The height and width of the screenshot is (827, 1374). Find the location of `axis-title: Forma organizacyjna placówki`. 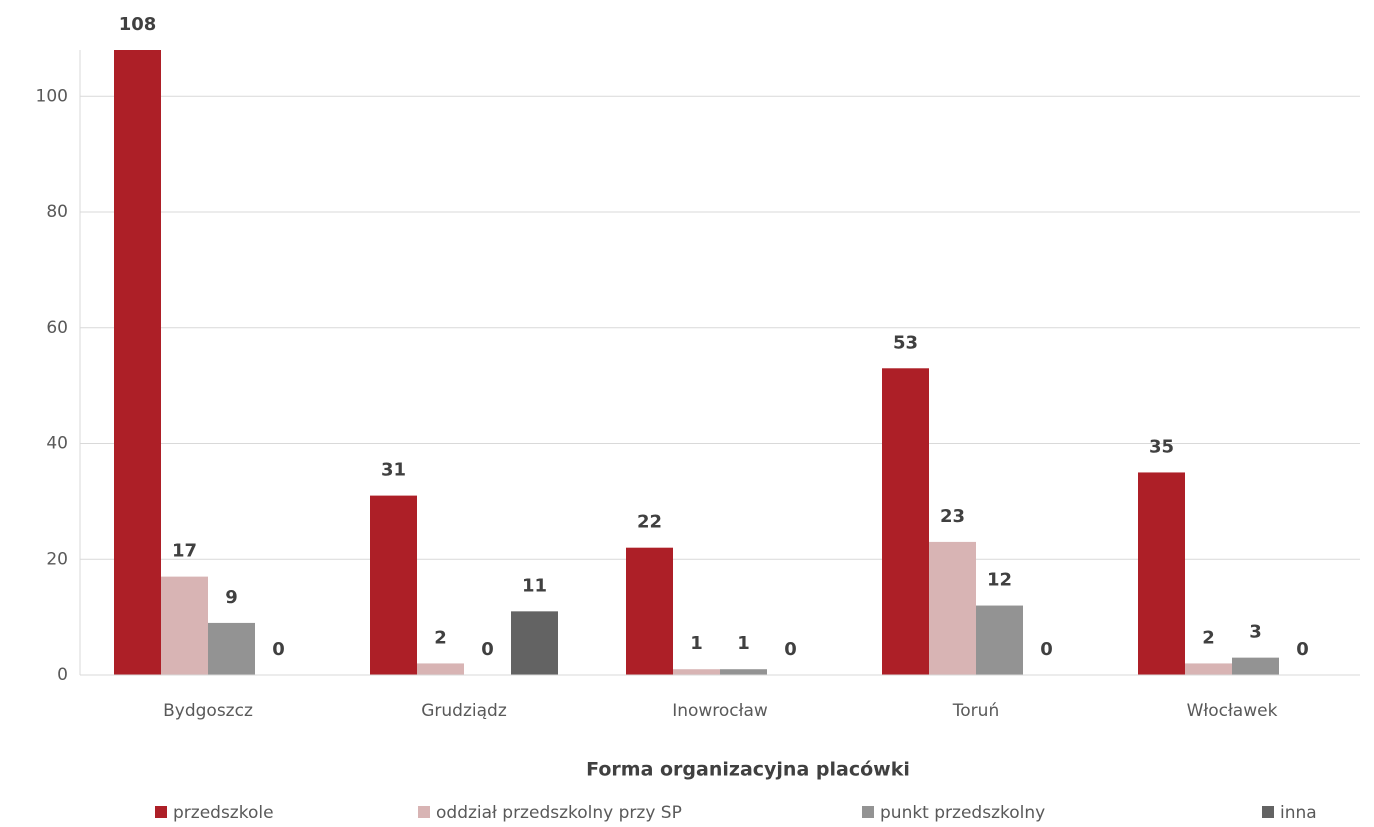

axis-title: Forma organizacyjna placówki is located at coordinates (748, 770).